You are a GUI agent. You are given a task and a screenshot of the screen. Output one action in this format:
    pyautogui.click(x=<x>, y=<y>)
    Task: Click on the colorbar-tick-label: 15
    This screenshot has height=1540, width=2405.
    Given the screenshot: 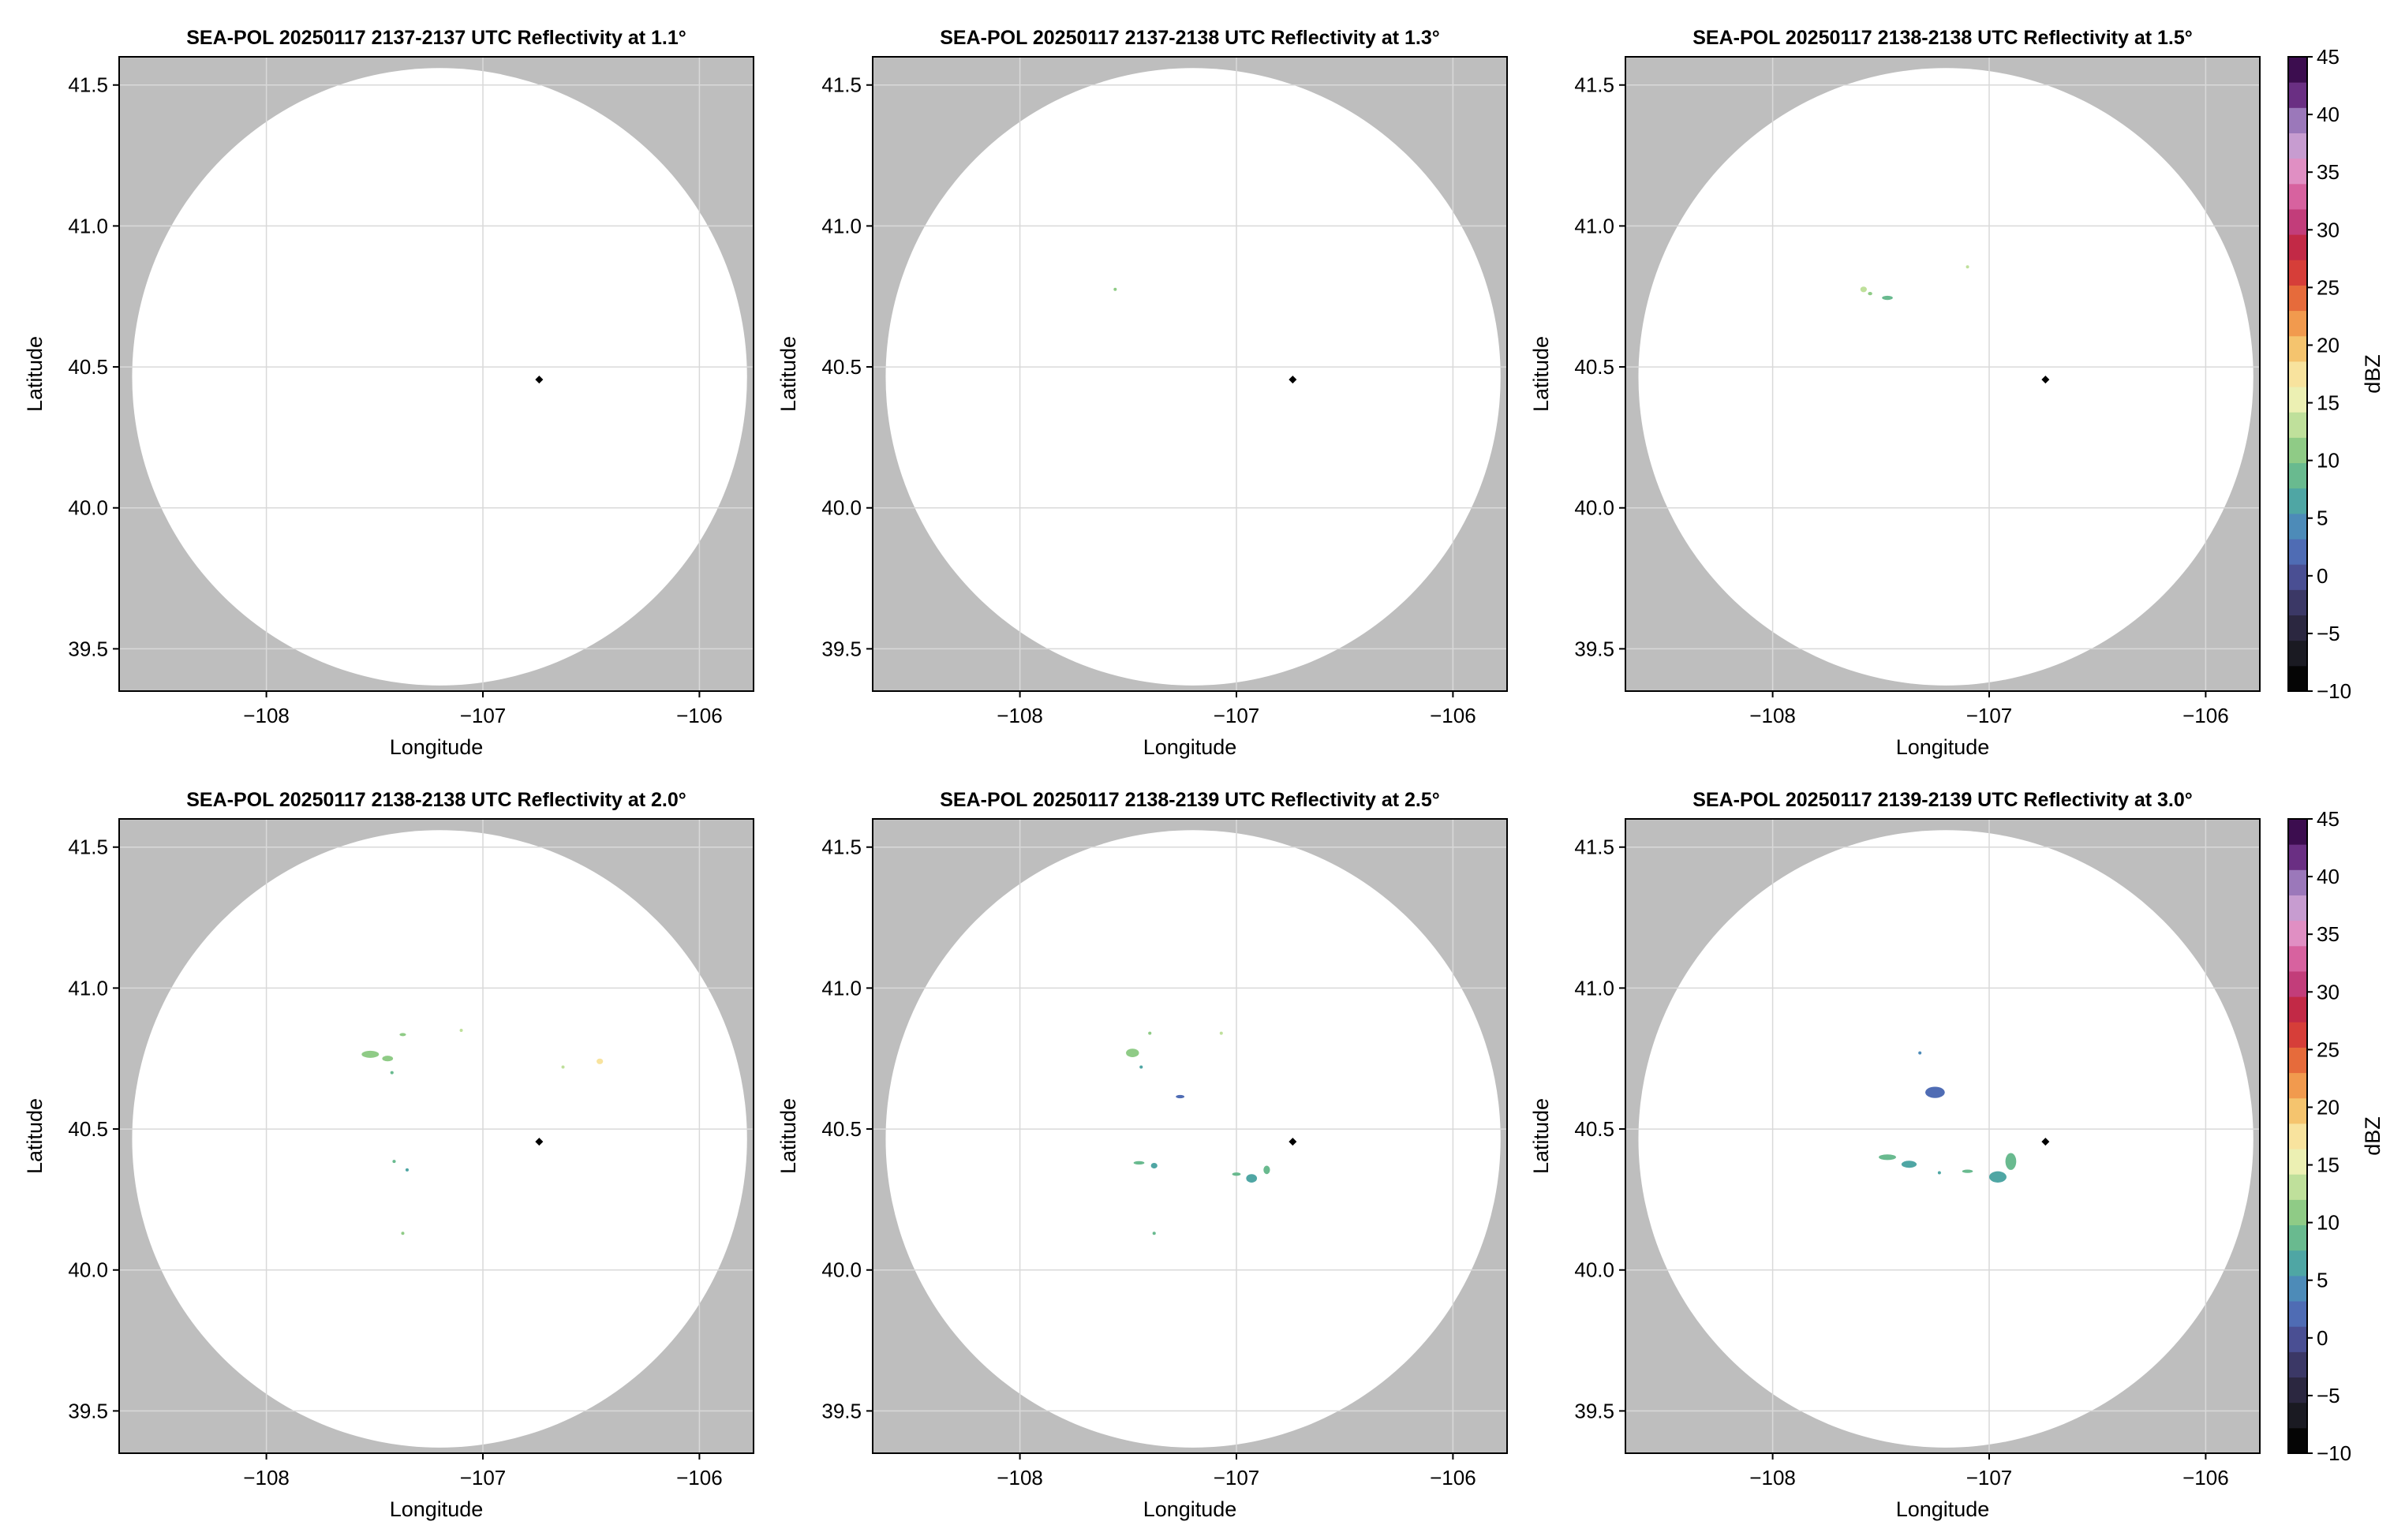 What is the action you would take?
    pyautogui.click(x=2328, y=1165)
    